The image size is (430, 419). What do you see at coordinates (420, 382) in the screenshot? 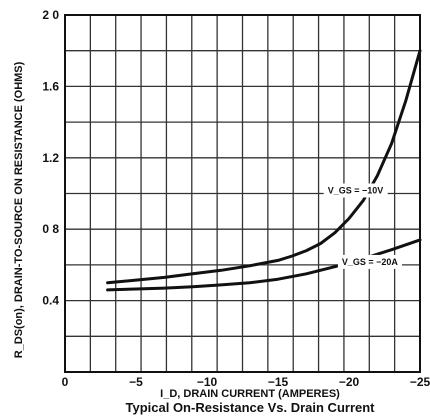
I see `x-tick-label: −25` at bounding box center [420, 382].